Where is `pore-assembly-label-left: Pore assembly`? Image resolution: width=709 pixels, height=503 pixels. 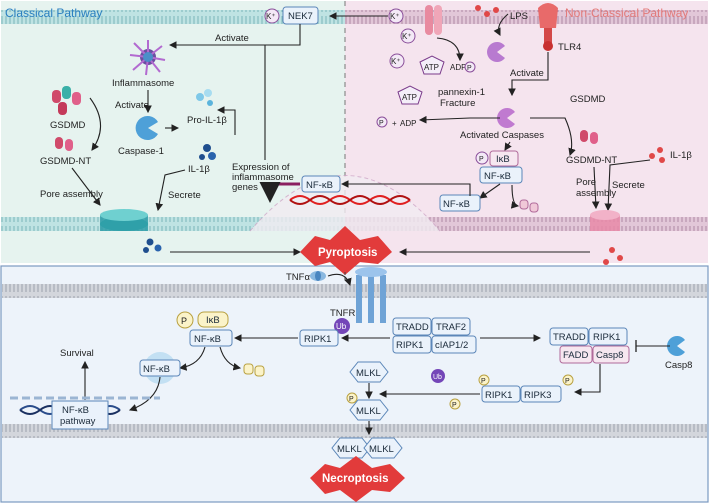 pore-assembly-label-left: Pore assembly is located at coordinates (71, 194).